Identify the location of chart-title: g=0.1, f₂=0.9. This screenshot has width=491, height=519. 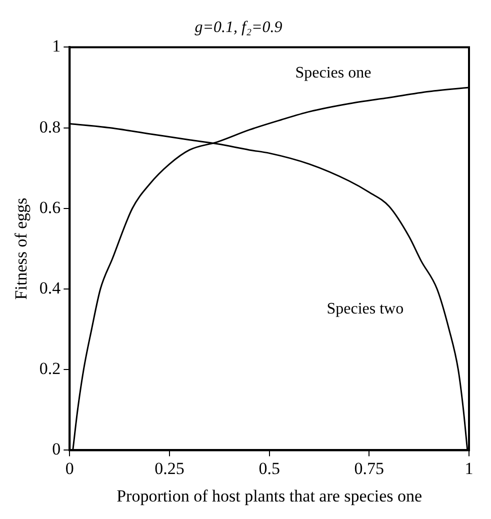
(238, 27).